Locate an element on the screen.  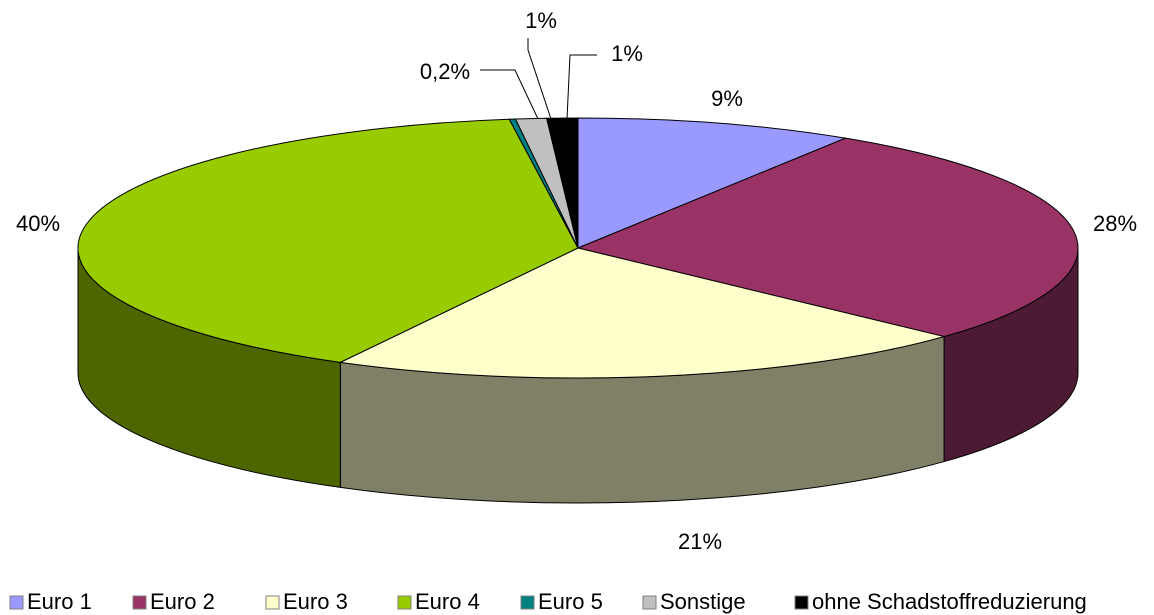
legend-label: Euro 2 is located at coordinates (182, 601).